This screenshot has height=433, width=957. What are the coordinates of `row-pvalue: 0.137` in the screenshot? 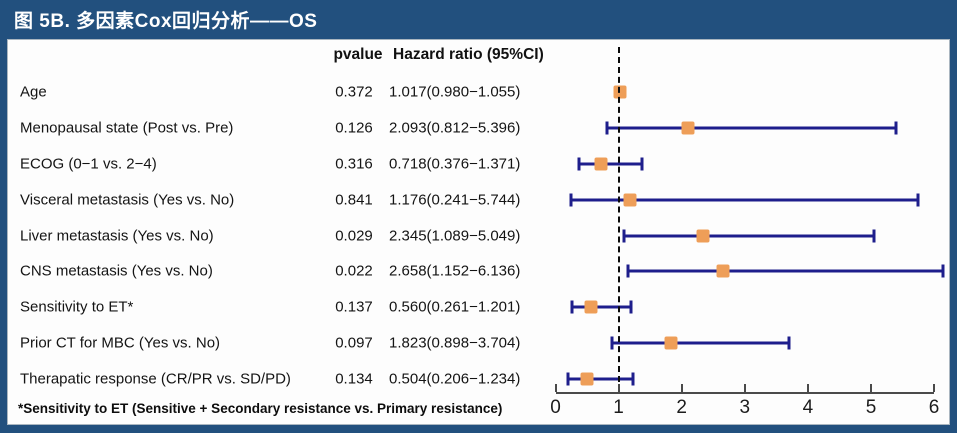 It's located at (354, 307).